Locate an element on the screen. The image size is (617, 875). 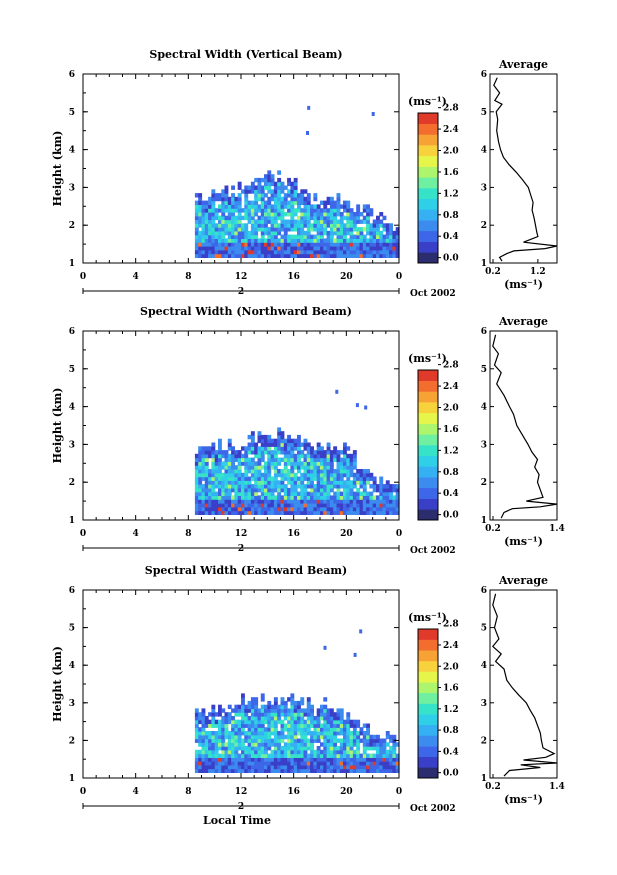
colorbar-swatch is located at coordinates (428, 450).